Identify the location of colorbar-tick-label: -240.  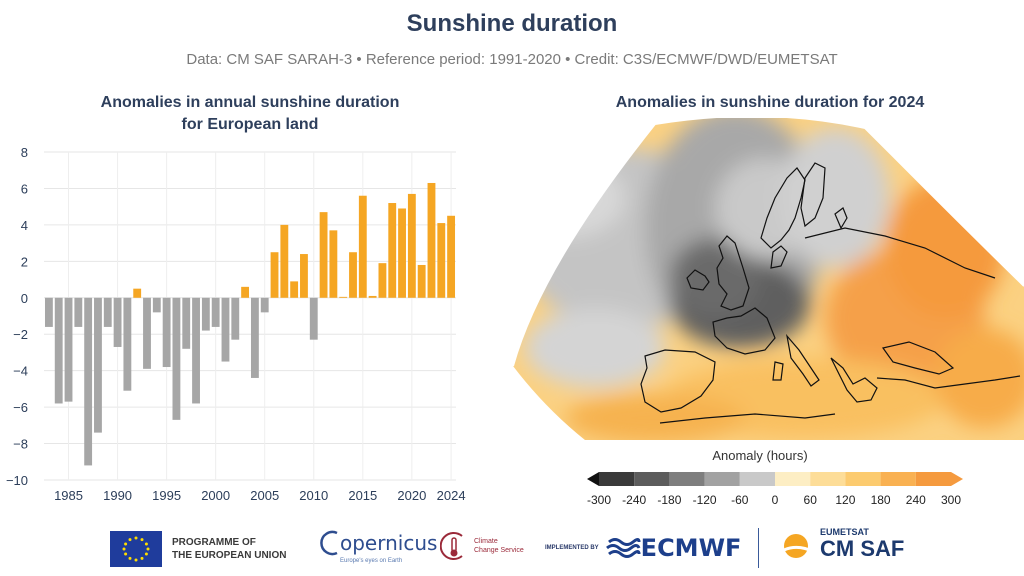
(634, 500).